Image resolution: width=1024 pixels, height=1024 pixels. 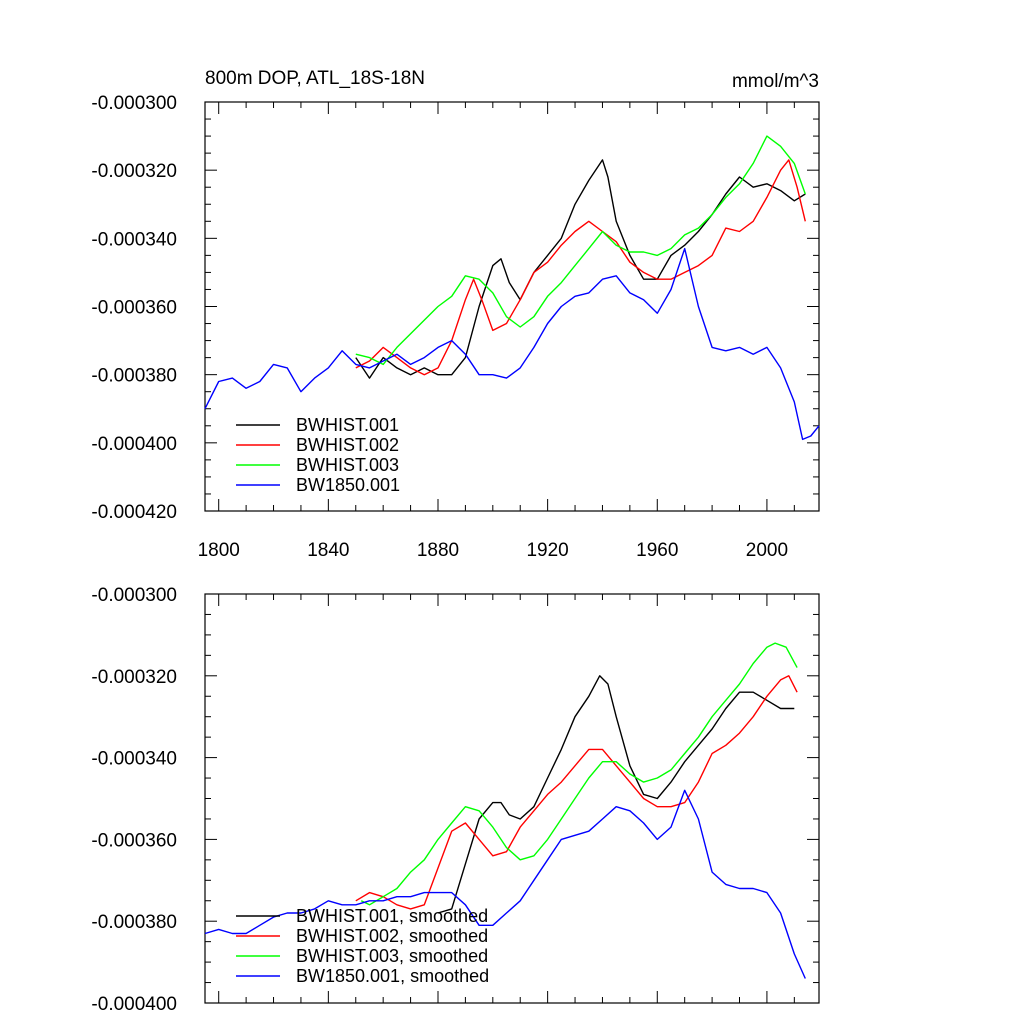 I want to click on top-y-tick-label: -0.000380, so click(x=134, y=376).